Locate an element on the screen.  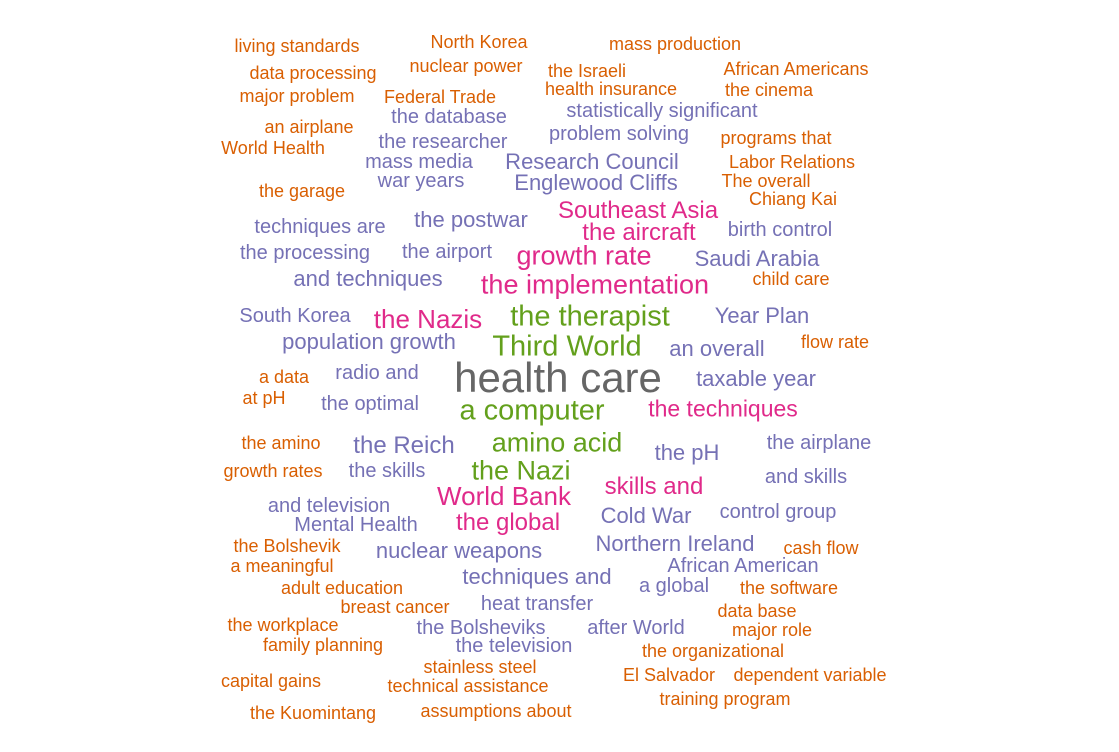
cloud-word: the software is located at coordinates (789, 588).